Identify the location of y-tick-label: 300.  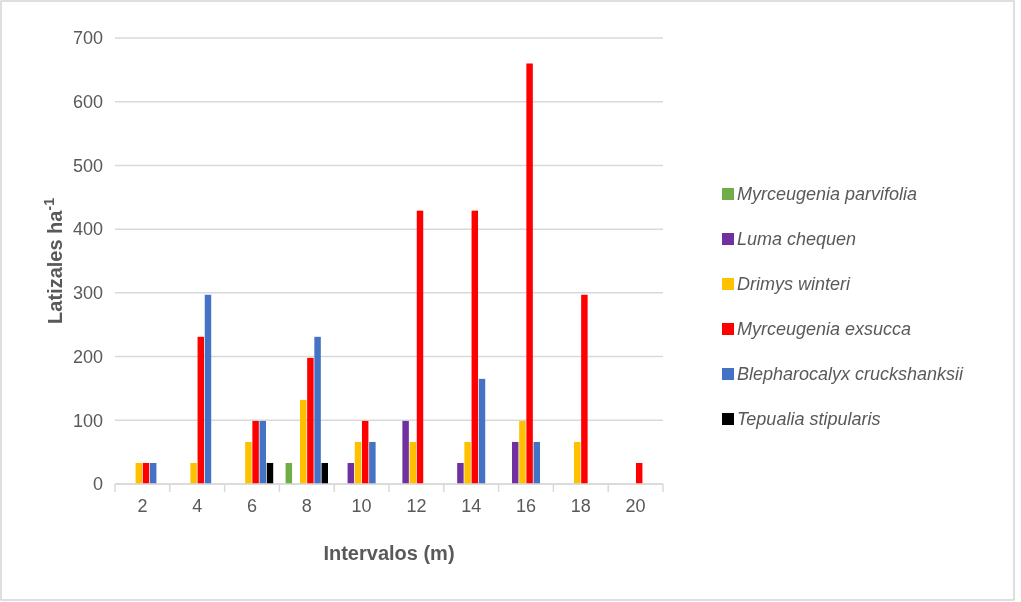
(87, 293).